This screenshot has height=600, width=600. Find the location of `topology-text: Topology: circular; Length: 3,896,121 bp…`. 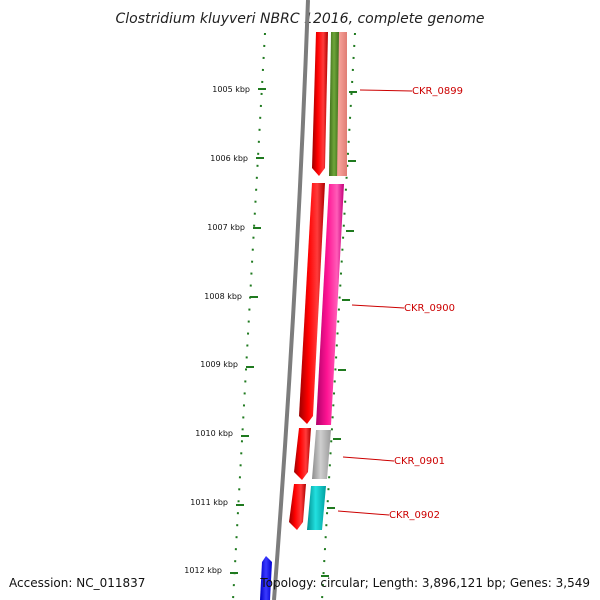

topology-text: Topology: circular; Length: 3,896,121 bp… is located at coordinates (425, 583).